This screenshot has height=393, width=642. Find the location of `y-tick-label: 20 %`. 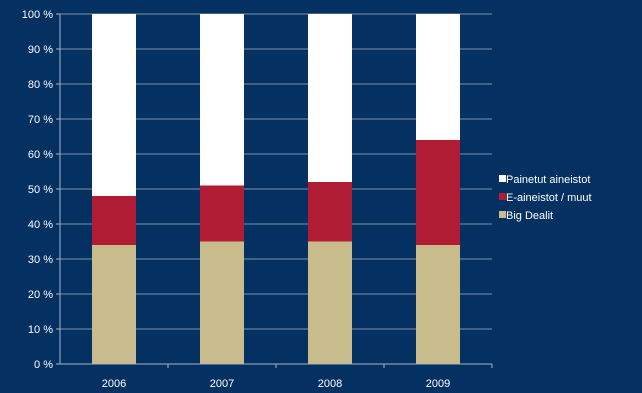

y-tick-label: 20 % is located at coordinates (40, 295).